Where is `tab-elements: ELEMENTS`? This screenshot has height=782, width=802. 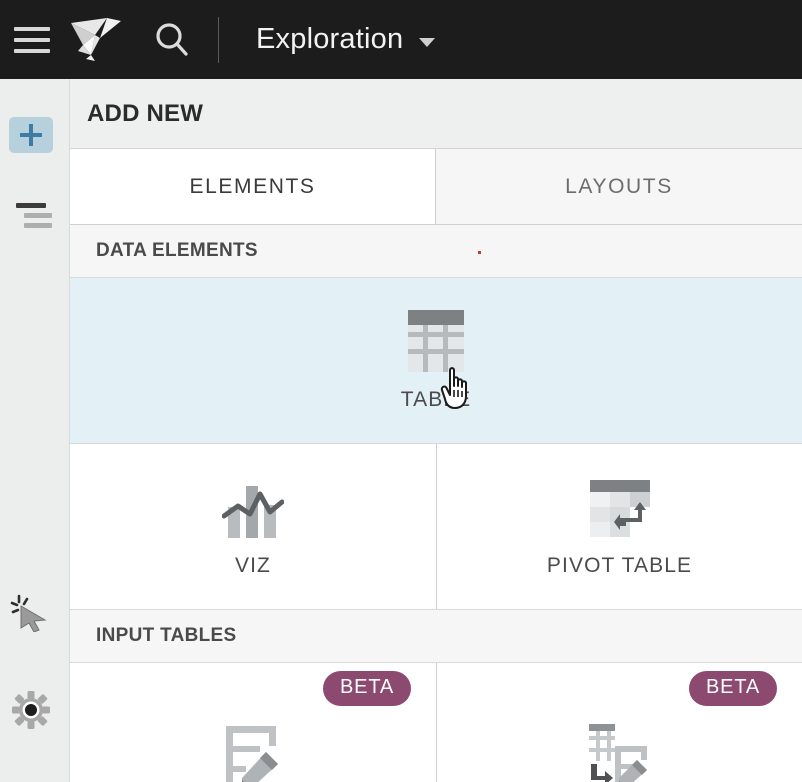
tab-elements: ELEMENTS is located at coordinates (253, 186).